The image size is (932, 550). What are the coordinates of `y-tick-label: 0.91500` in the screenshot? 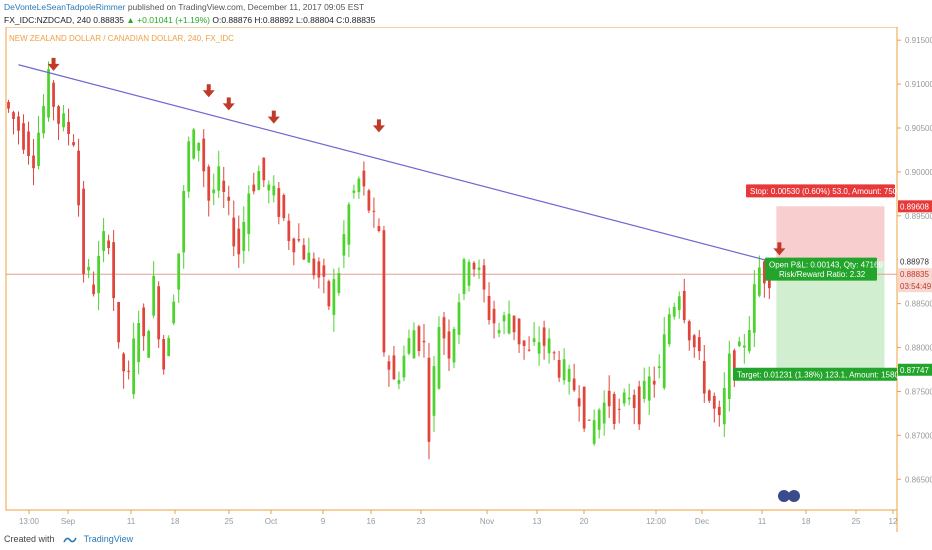 It's located at (918, 40).